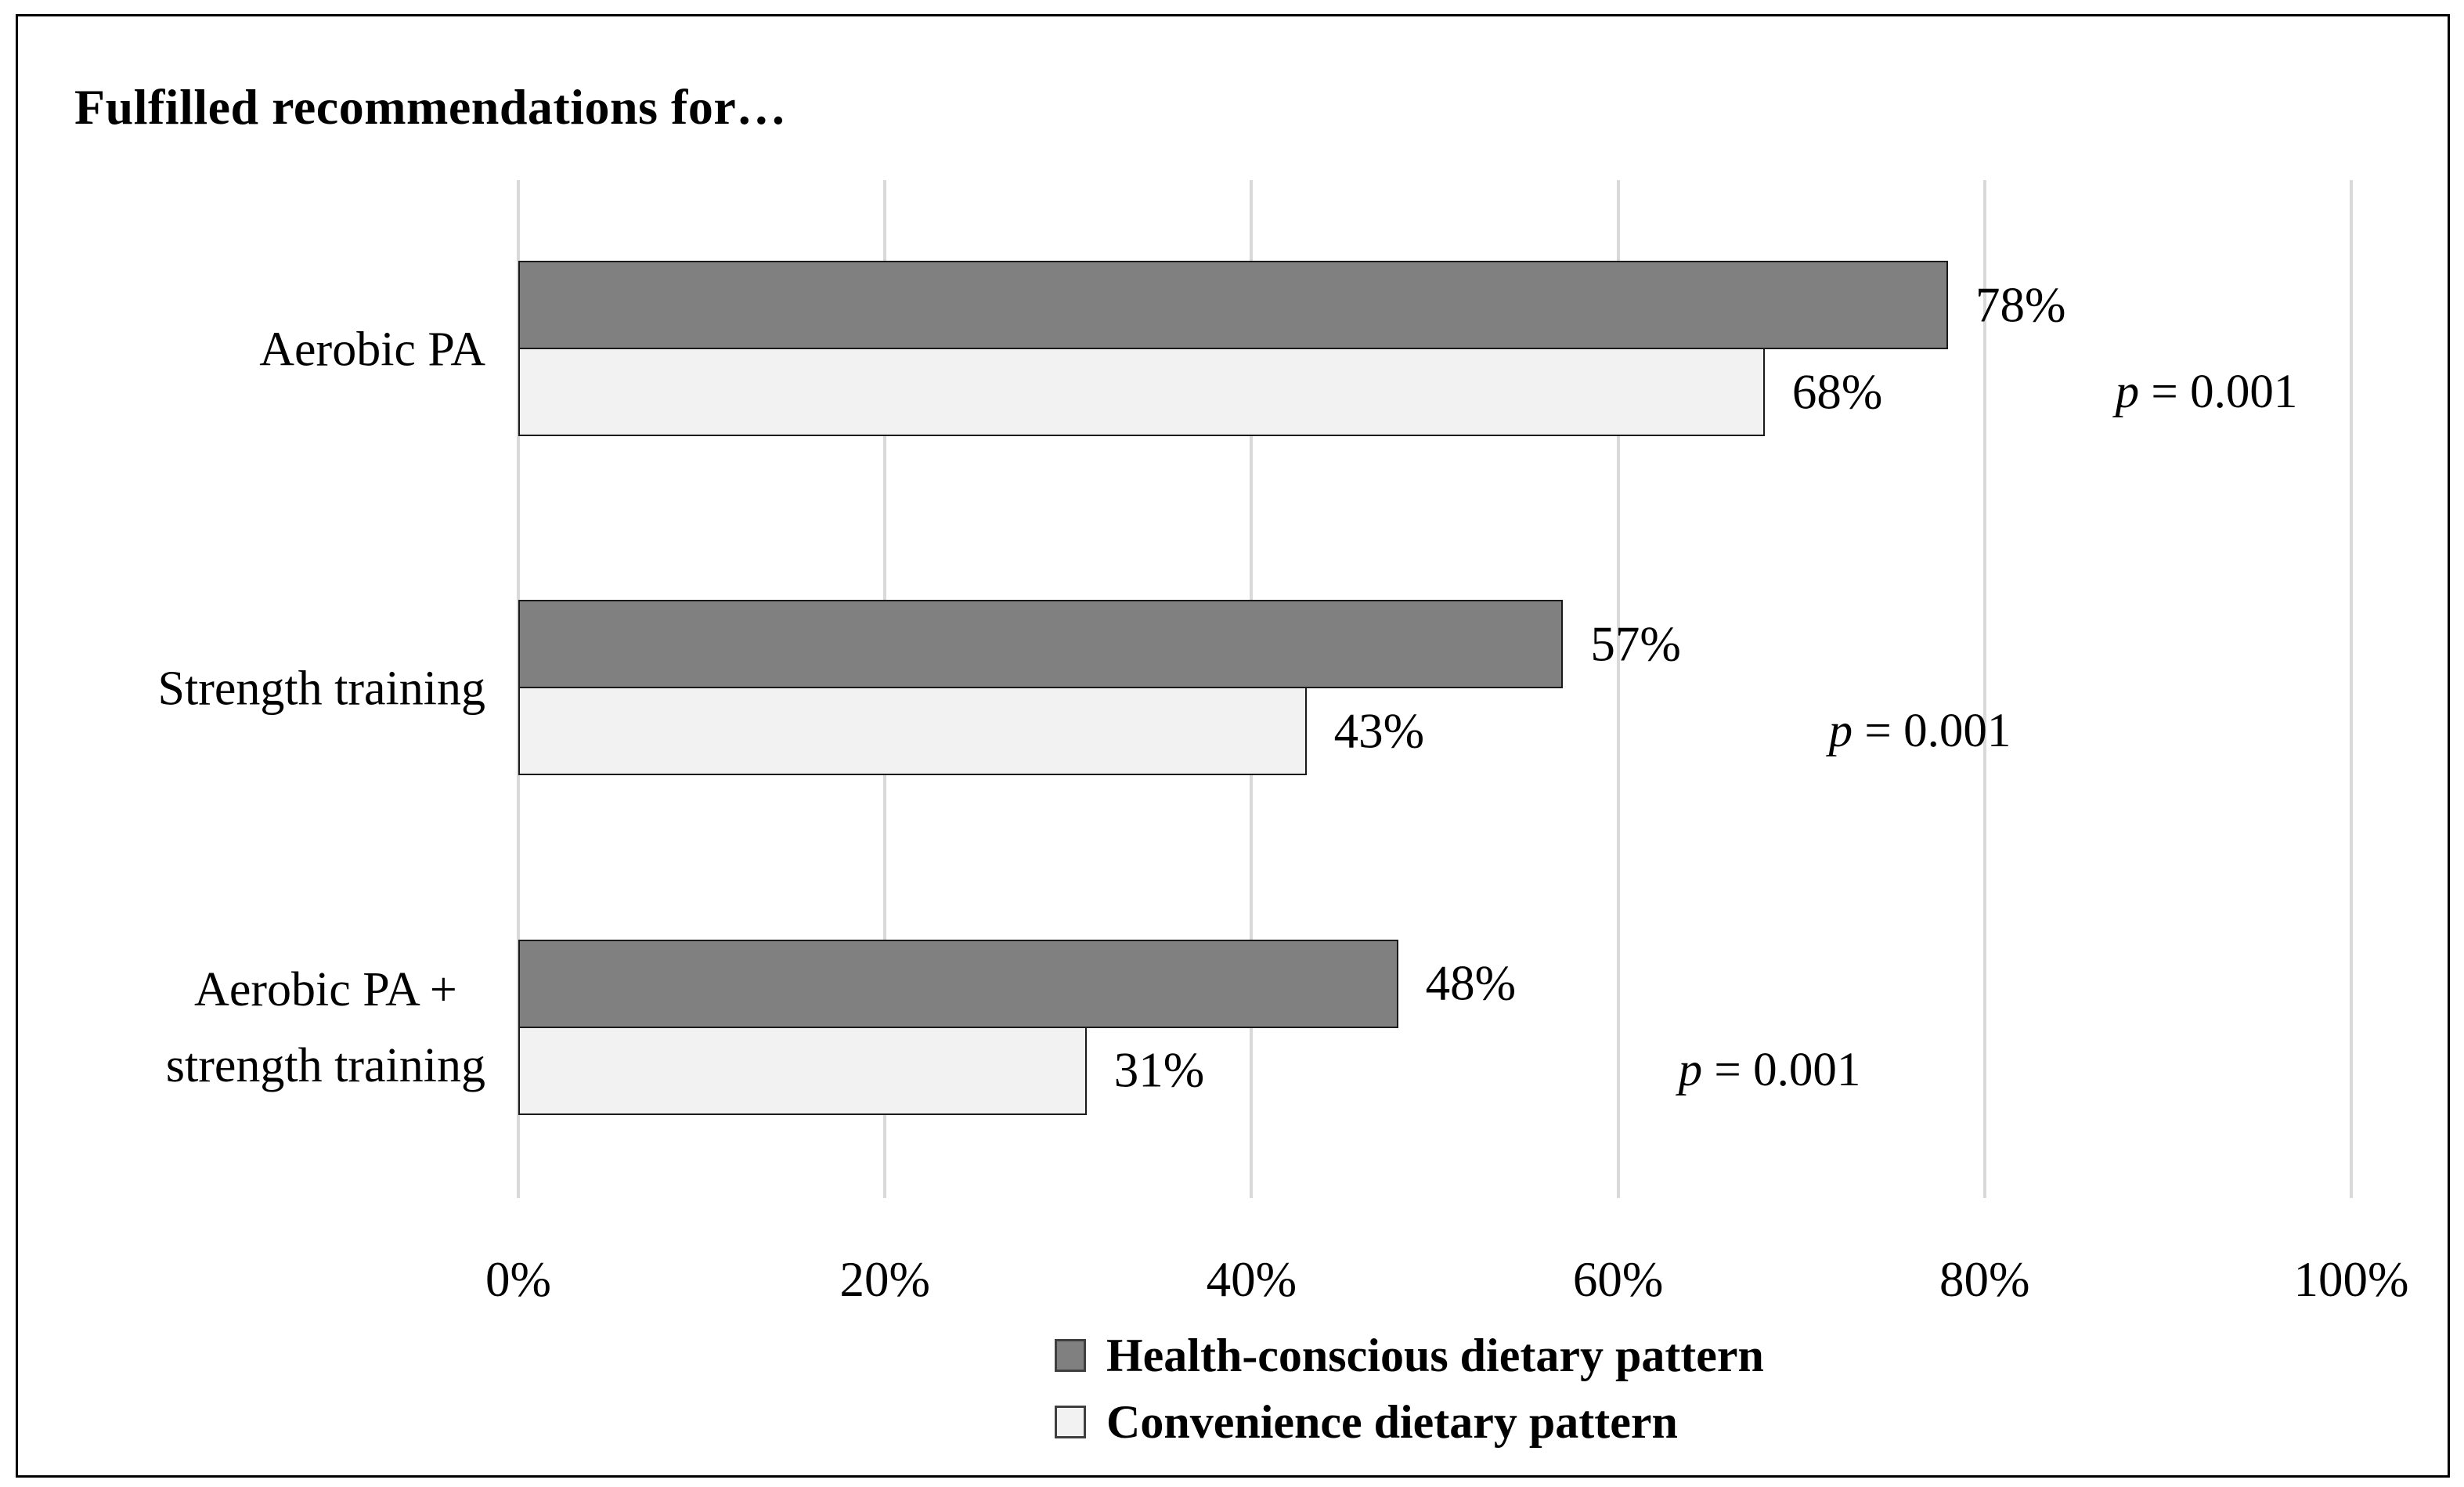 This screenshot has width=2464, height=1487. I want to click on category-label: Aerobic PA + strength training, so click(325, 1028).